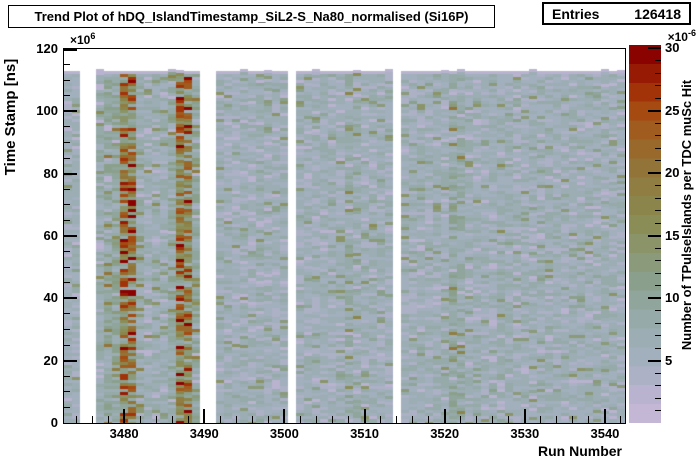  Describe the element at coordinates (364, 433) in the screenshot. I see `x-tick-label: 3510` at that location.